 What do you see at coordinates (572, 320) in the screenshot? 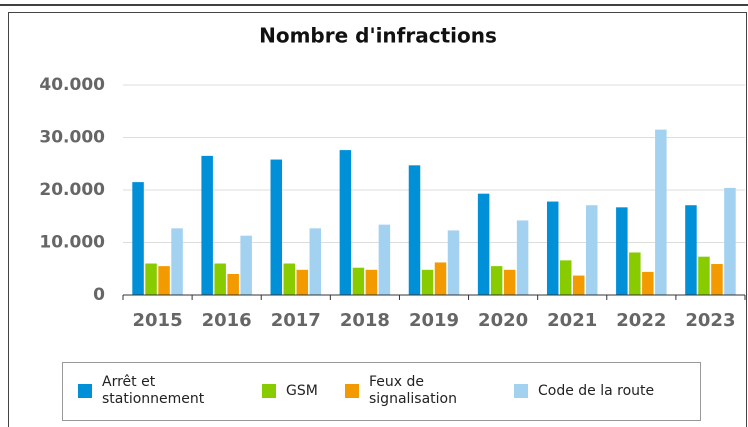
I see `x-tick-label: 2021` at bounding box center [572, 320].